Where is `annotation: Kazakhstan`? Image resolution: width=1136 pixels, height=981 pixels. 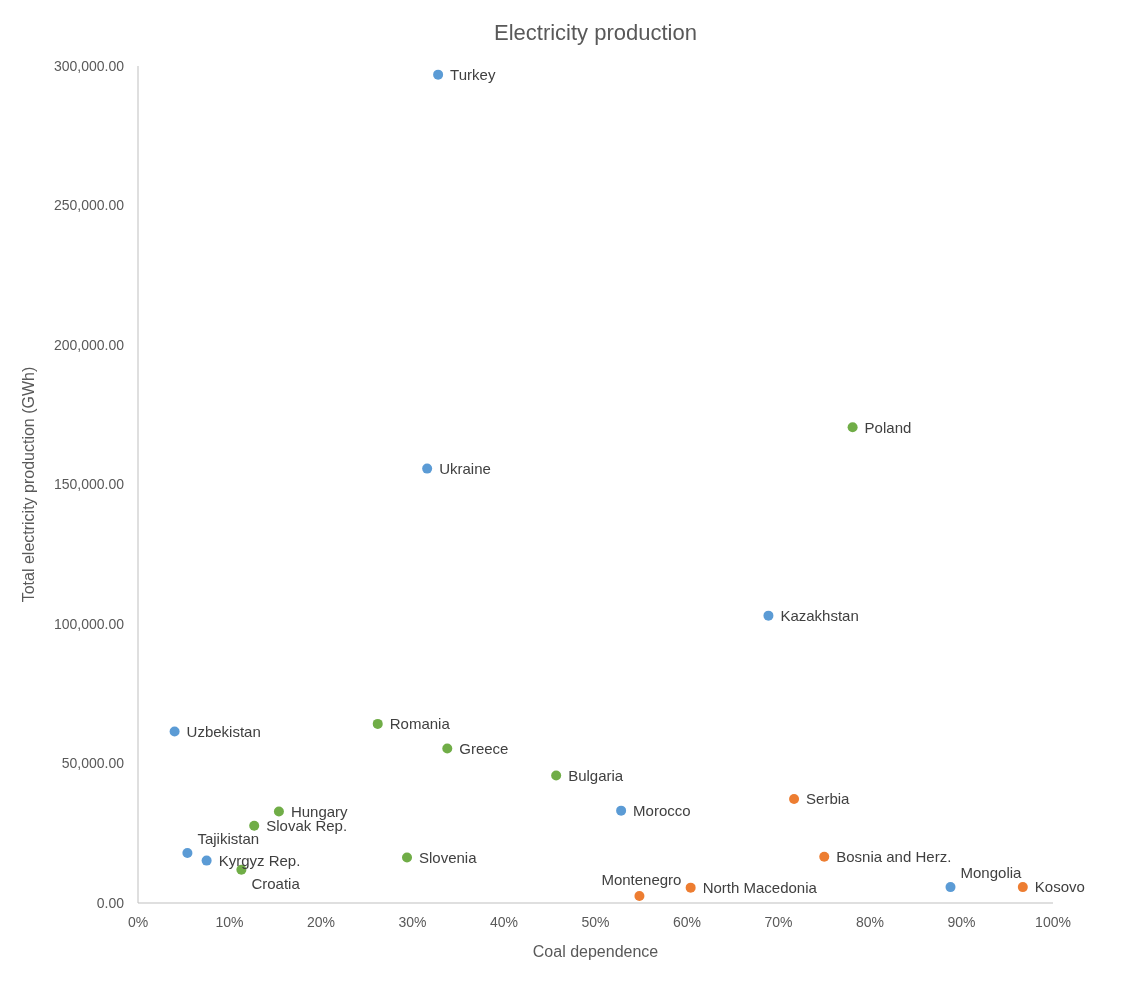 annotation: Kazakhstan is located at coordinates (819, 615).